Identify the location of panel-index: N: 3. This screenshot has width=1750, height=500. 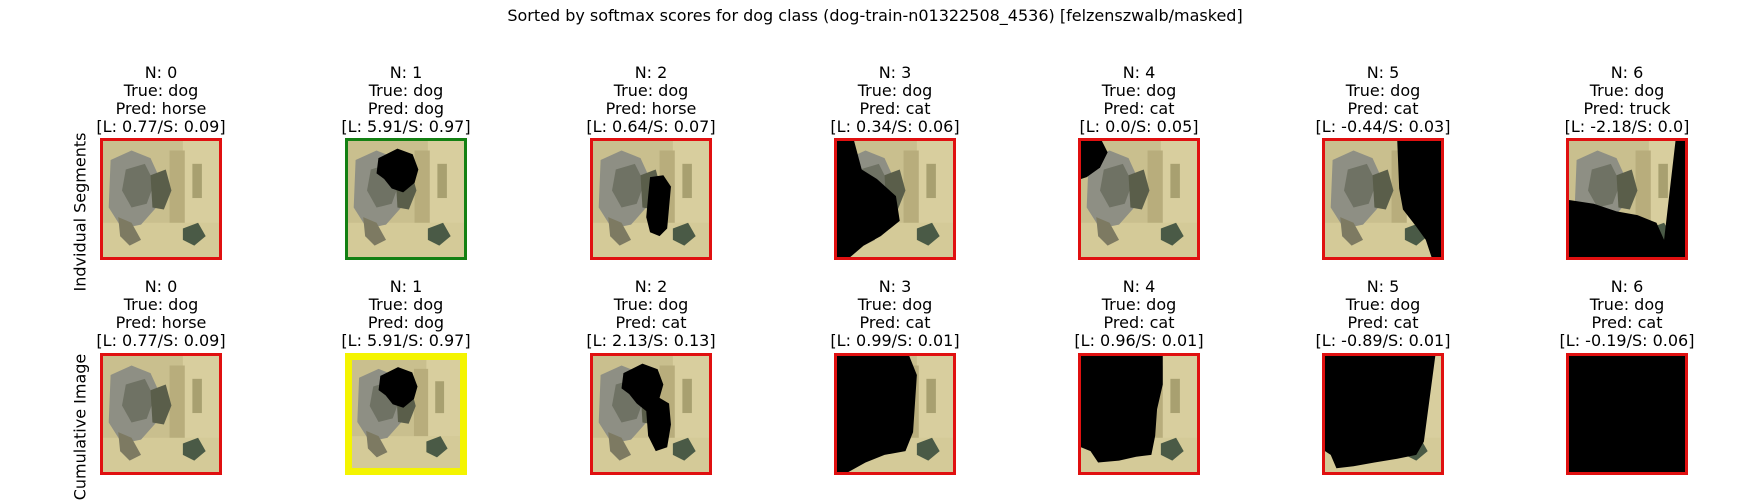
(895, 286).